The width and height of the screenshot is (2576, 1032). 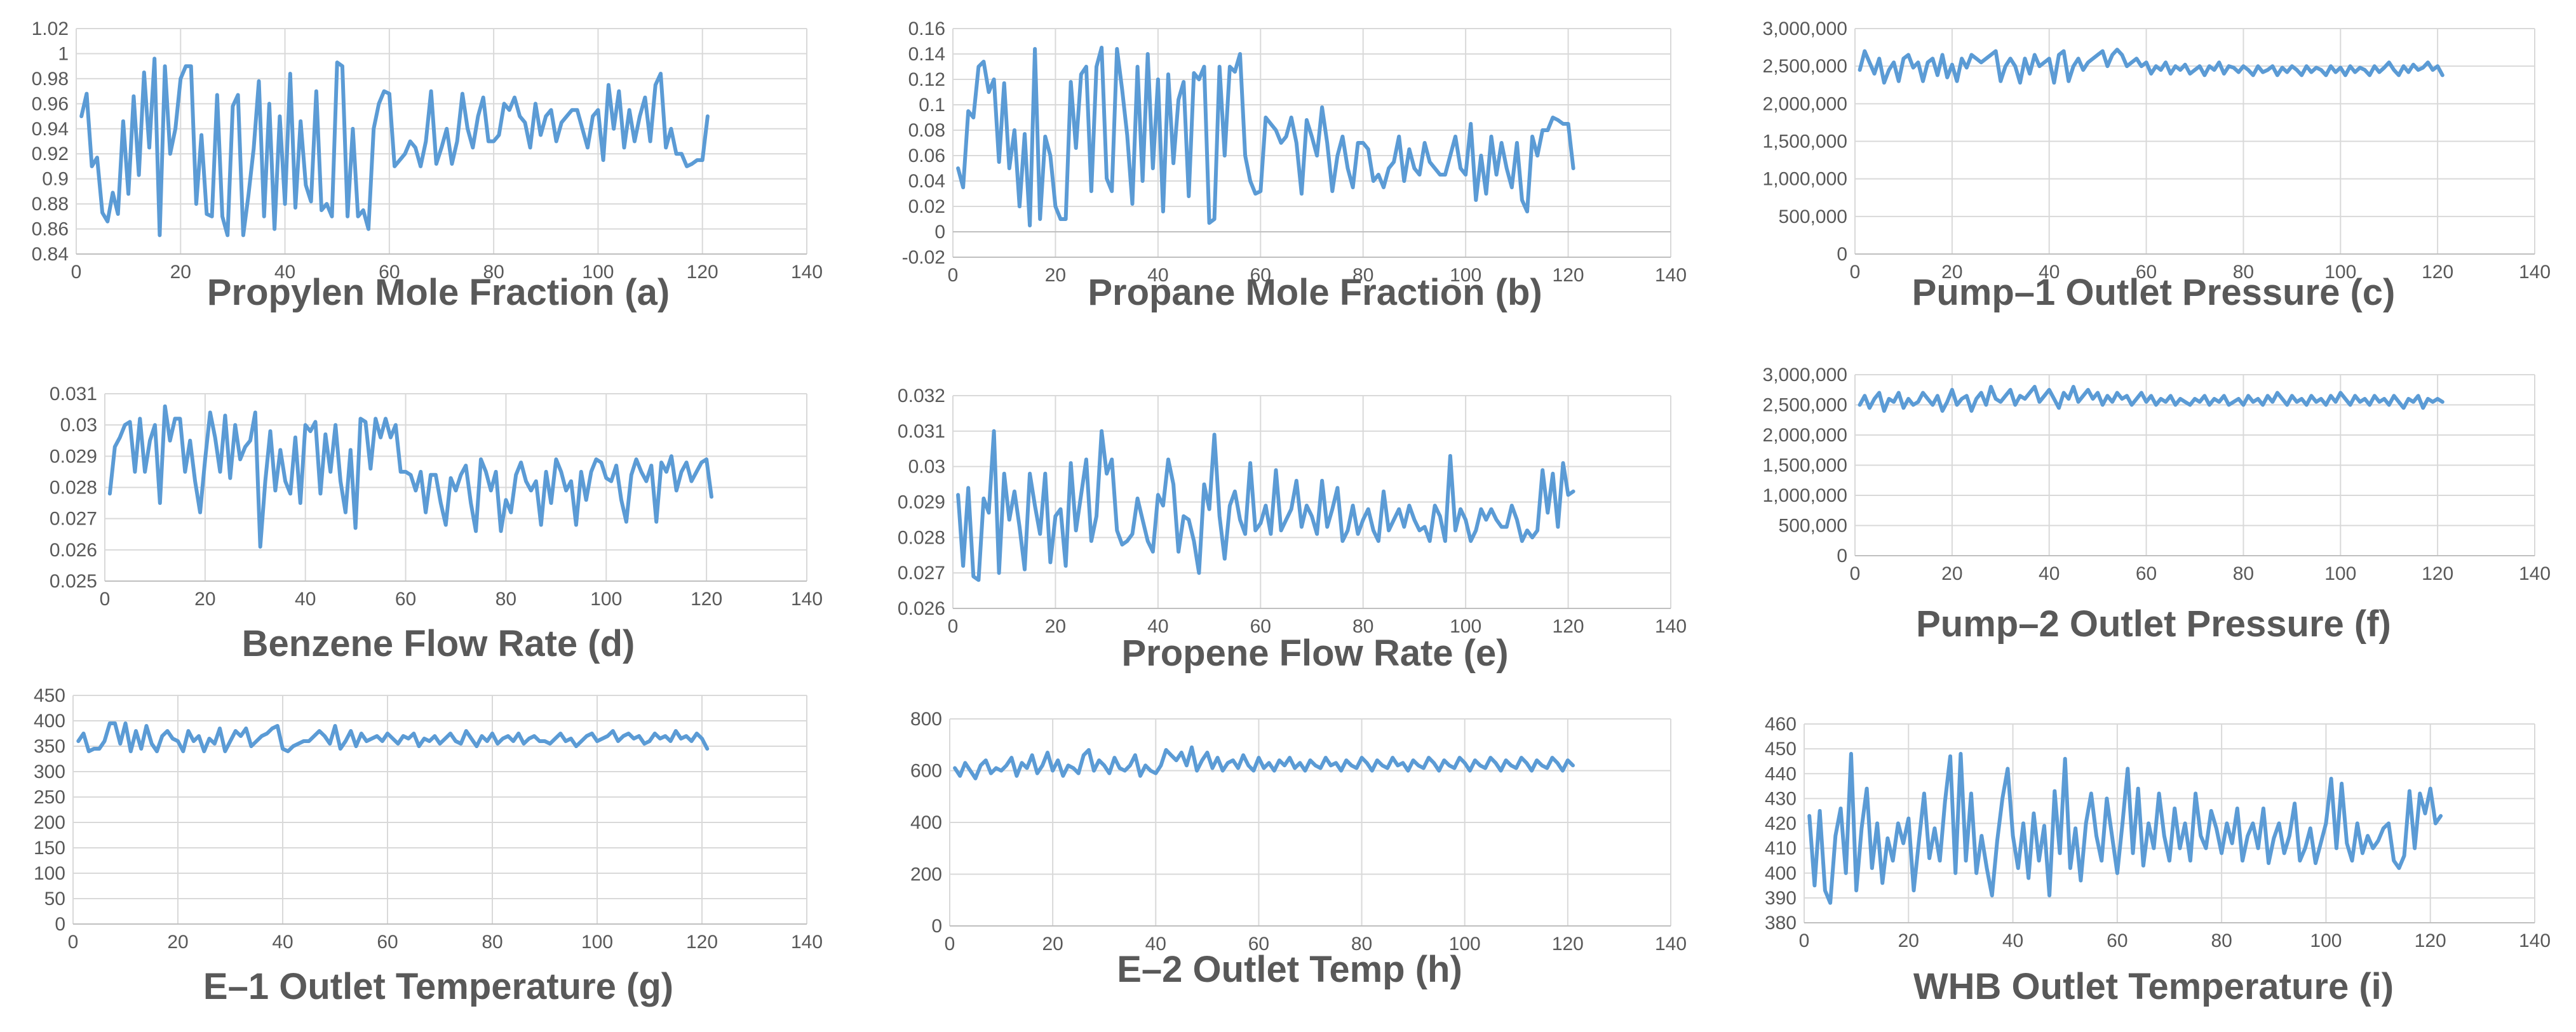 I want to click on y-tick-label: 440, so click(x=1781, y=773).